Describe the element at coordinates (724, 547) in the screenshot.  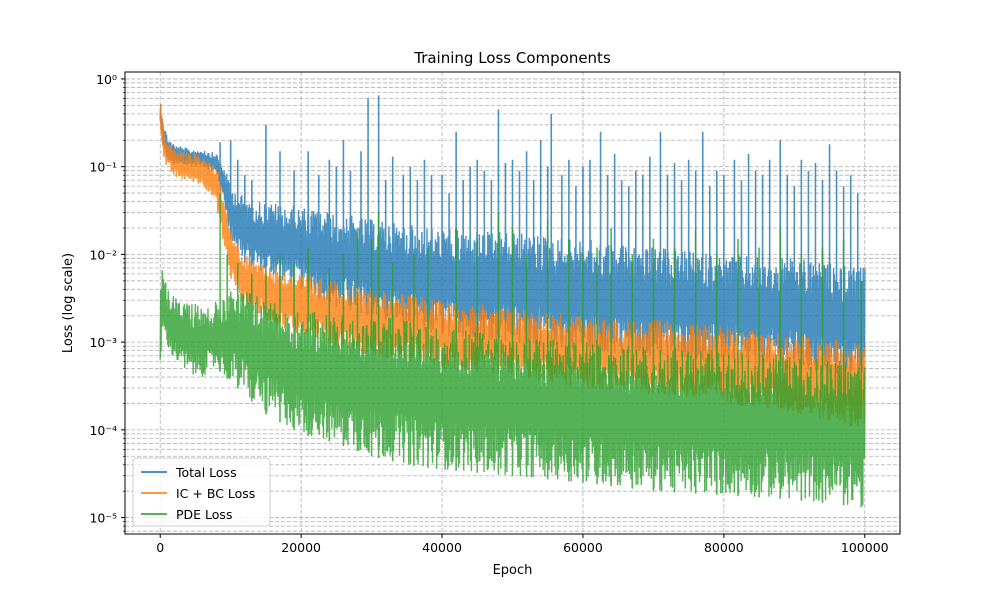
I see `x-tick-label: 80000` at that location.